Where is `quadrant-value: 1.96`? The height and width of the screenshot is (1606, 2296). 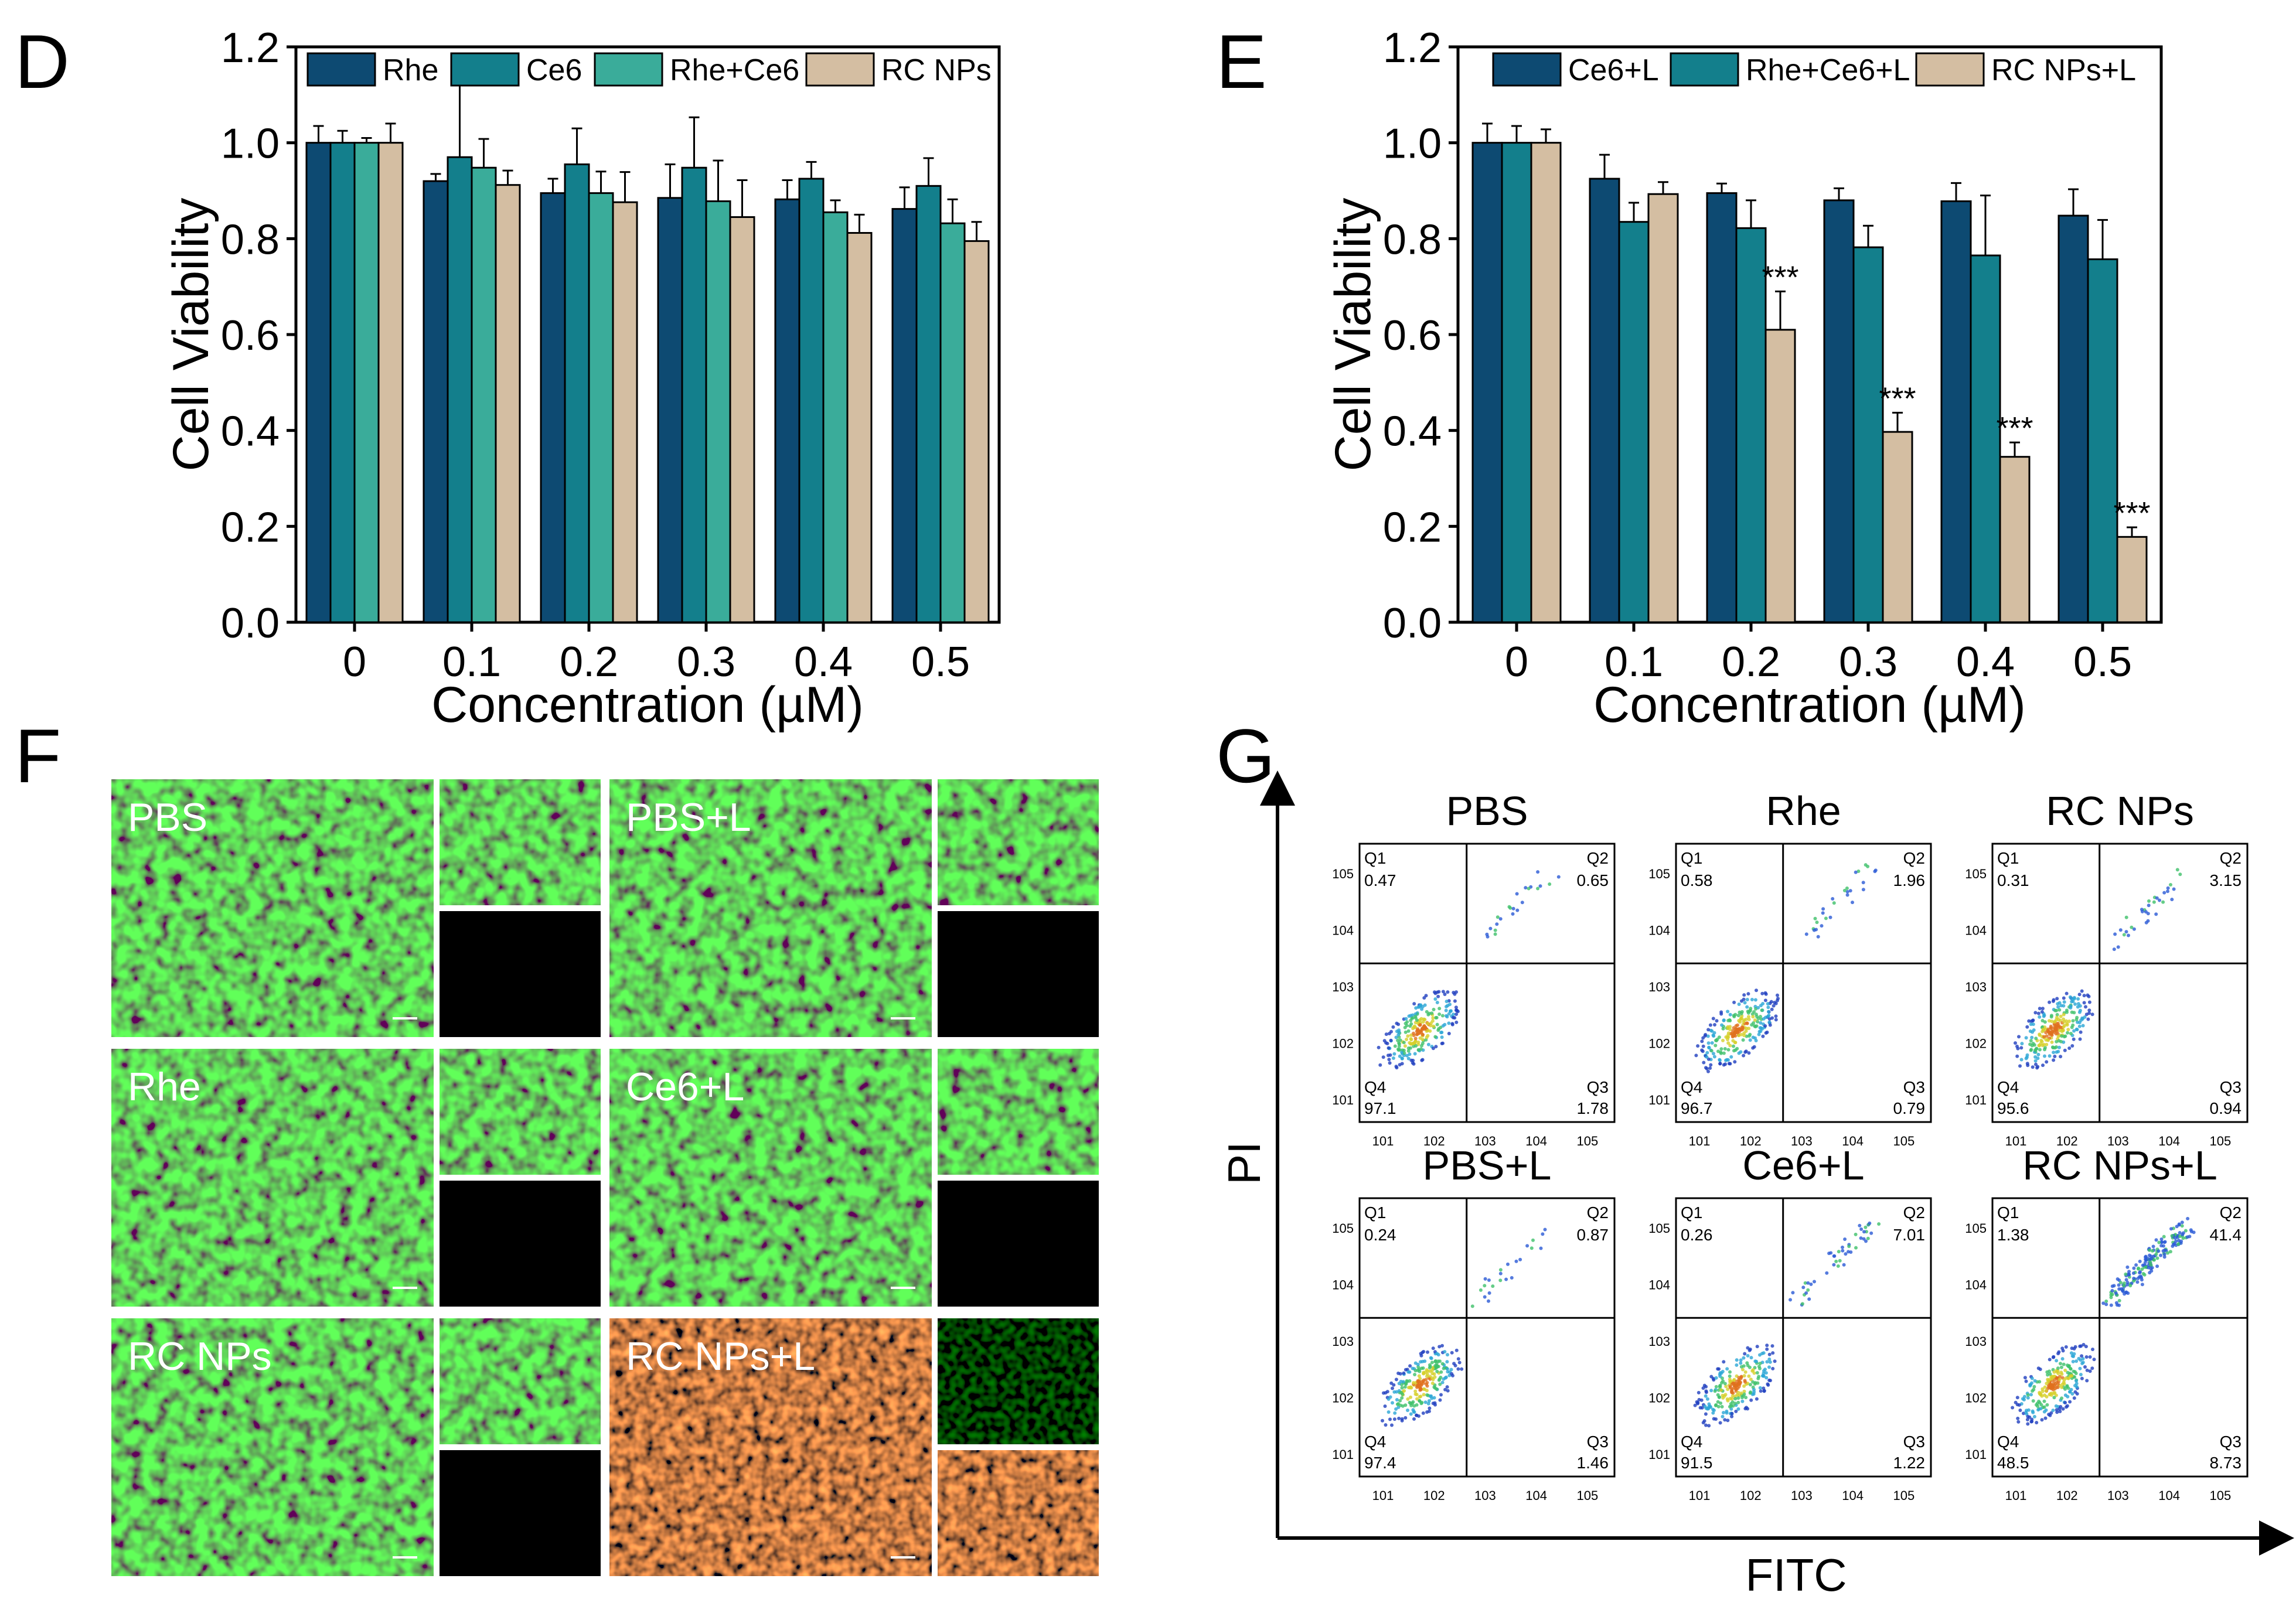
quadrant-value: 1.96 is located at coordinates (1909, 880).